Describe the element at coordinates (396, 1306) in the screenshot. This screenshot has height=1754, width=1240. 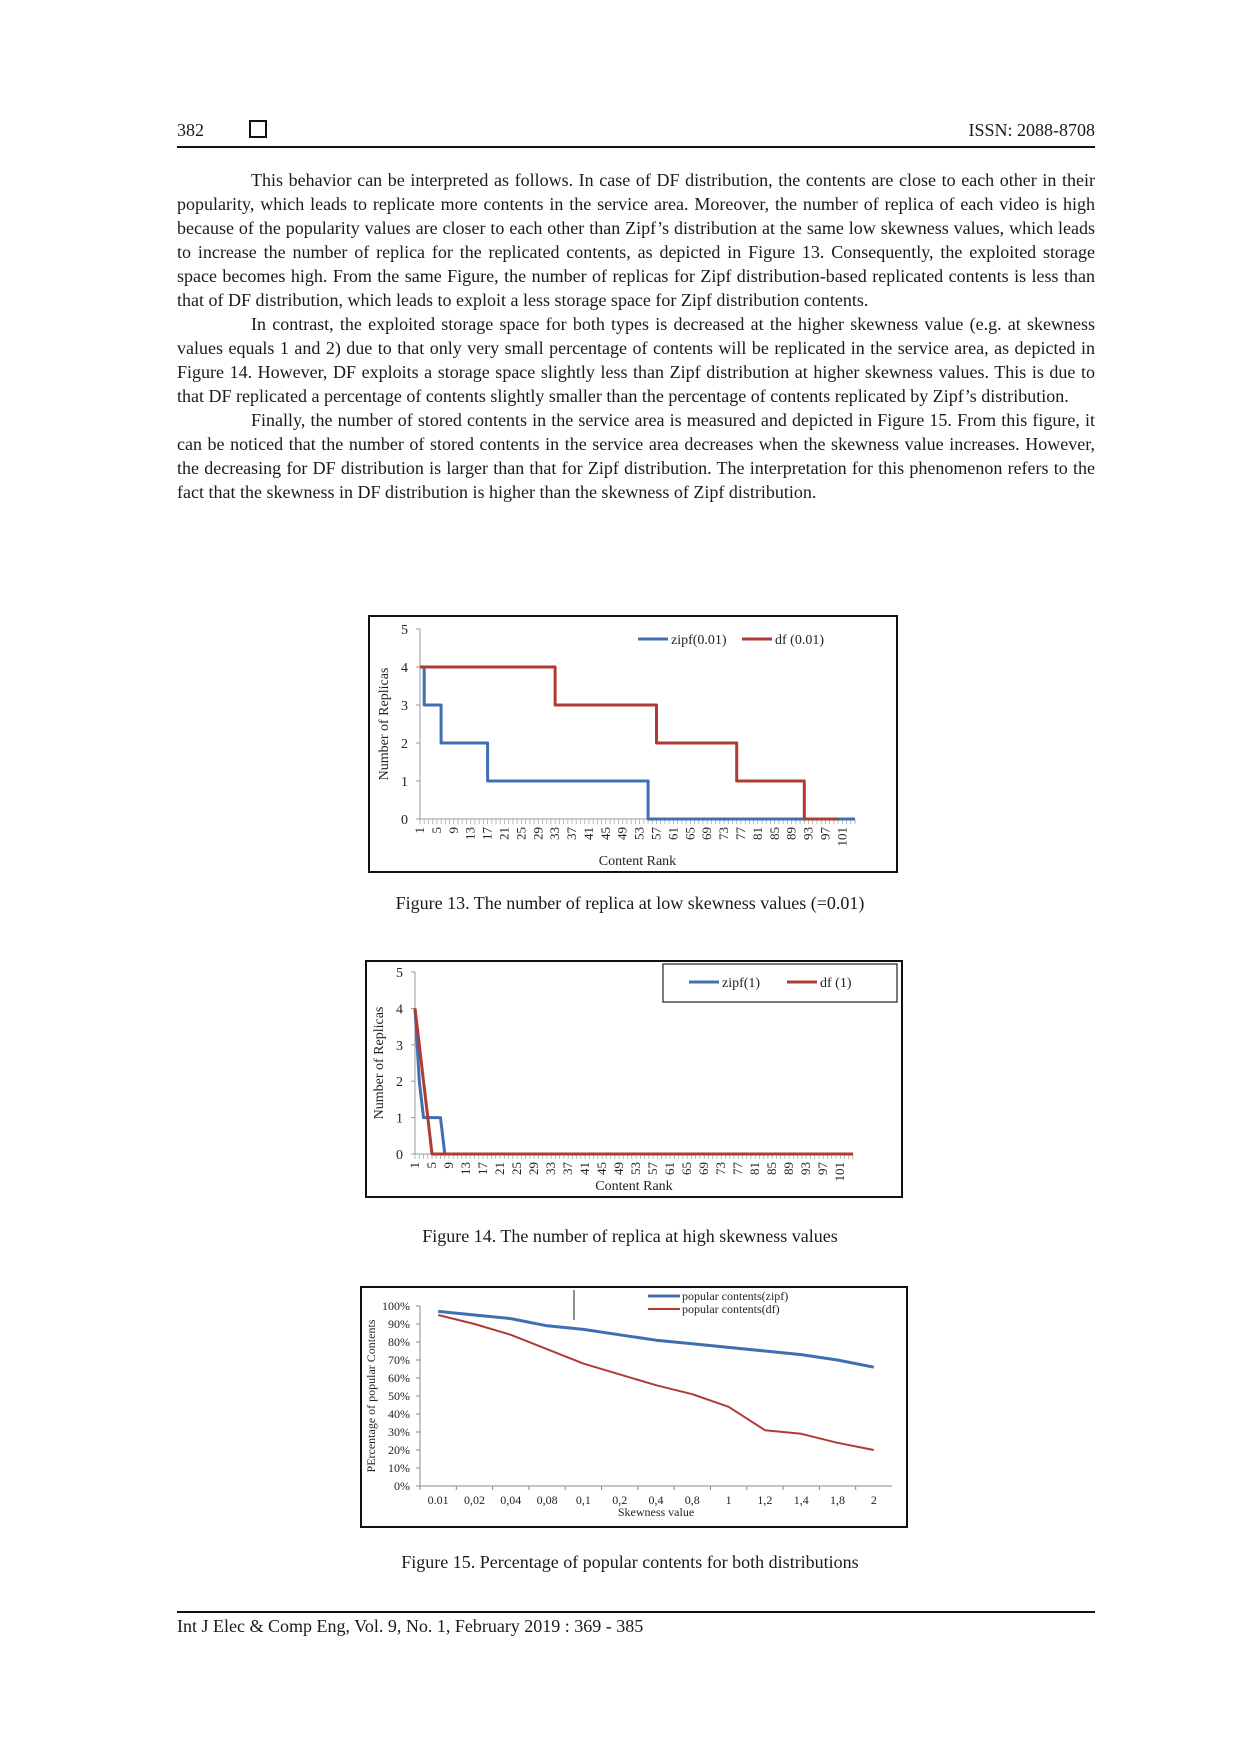
I see `y-tick-label: 100%` at that location.